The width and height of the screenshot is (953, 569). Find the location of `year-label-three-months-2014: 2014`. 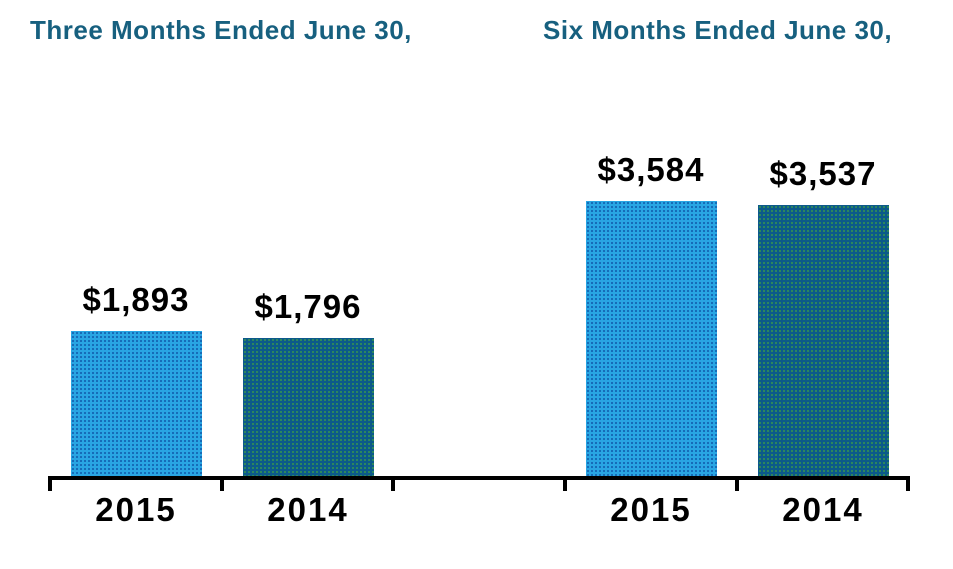

year-label-three-months-2014: 2014 is located at coordinates (308, 509).